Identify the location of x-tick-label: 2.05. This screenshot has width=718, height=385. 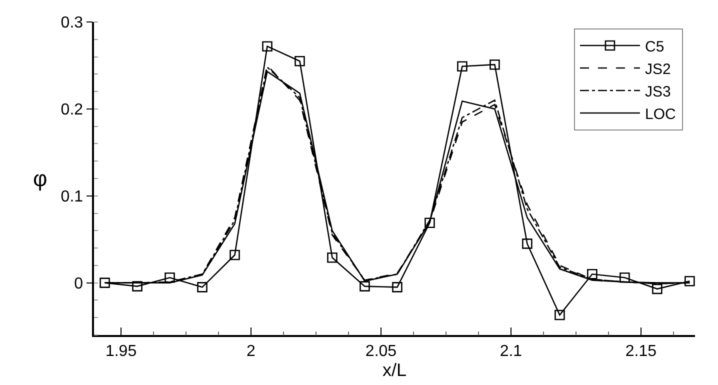
(381, 351).